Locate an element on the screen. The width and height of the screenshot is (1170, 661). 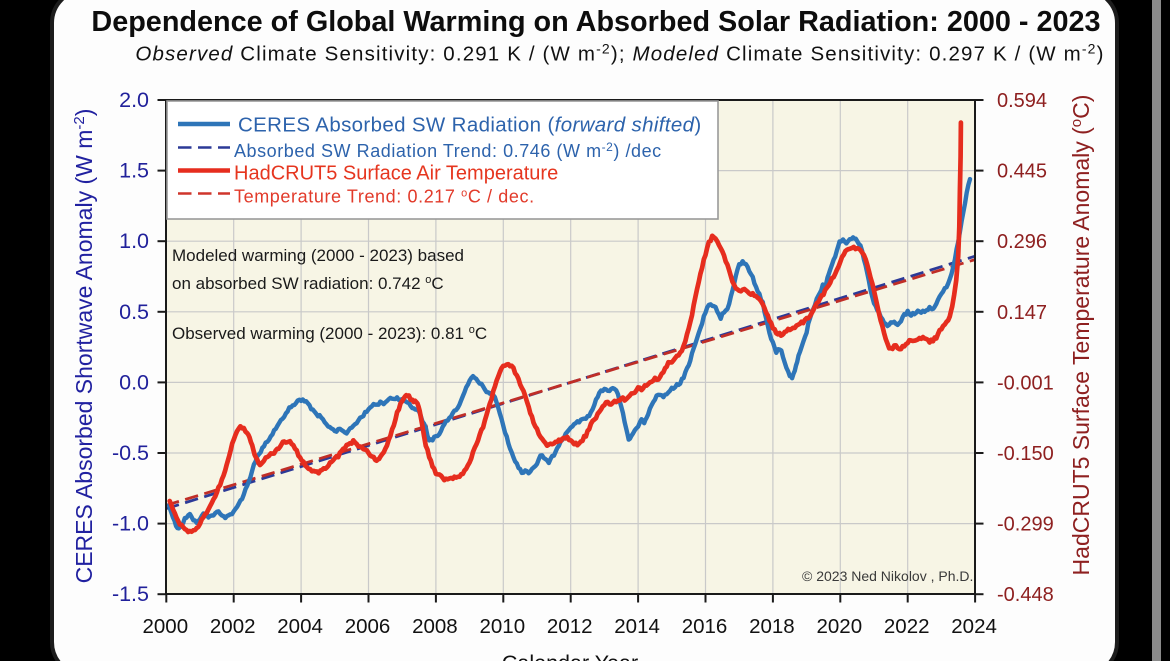
svg-text:on absorbed SW radiation: 0.74: on absorbed SW radiation: 0.742 oC is located at coordinates (308, 283).